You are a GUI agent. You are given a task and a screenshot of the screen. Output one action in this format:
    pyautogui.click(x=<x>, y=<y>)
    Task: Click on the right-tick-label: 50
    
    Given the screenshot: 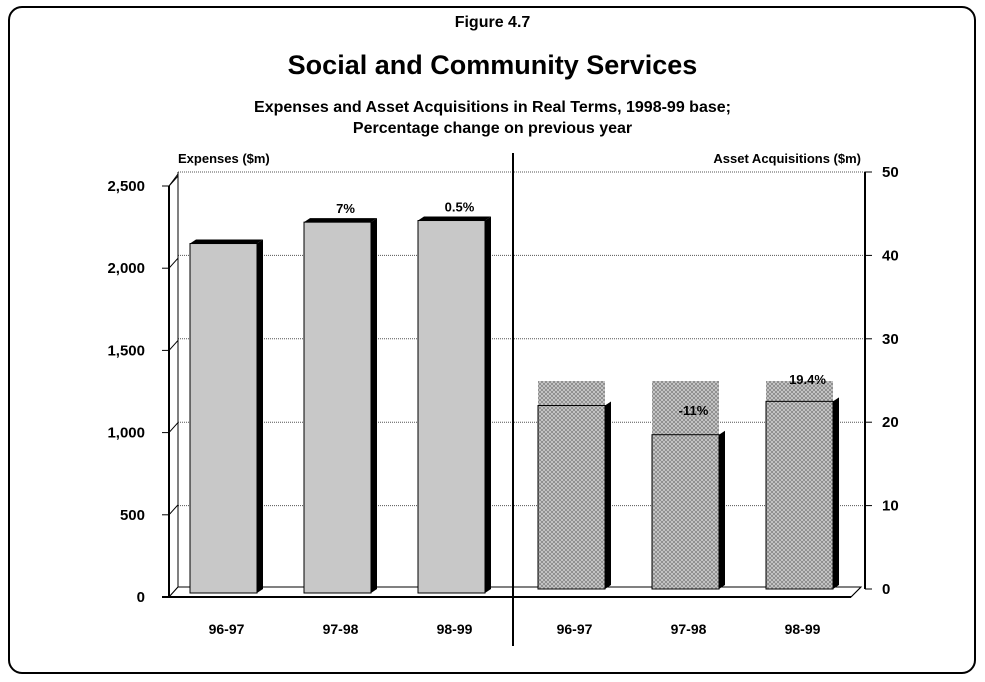 What is the action you would take?
    pyautogui.click(x=890, y=172)
    